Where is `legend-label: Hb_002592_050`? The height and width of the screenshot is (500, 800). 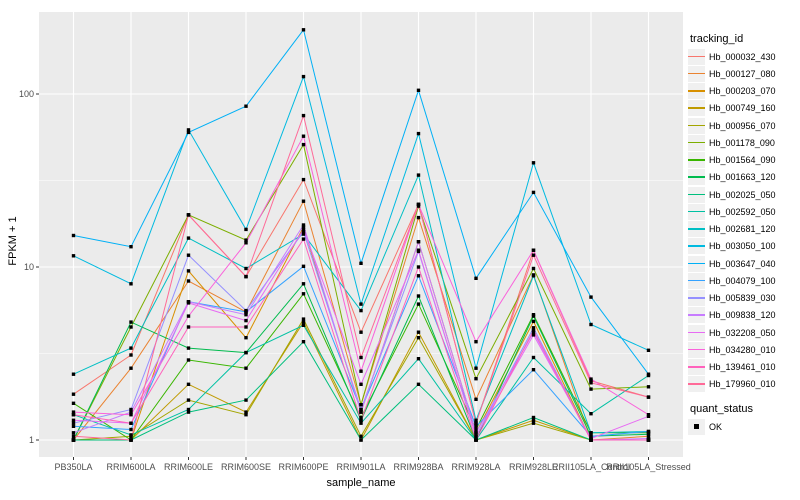 legend-label: Hb_002592_050 is located at coordinates (742, 211).